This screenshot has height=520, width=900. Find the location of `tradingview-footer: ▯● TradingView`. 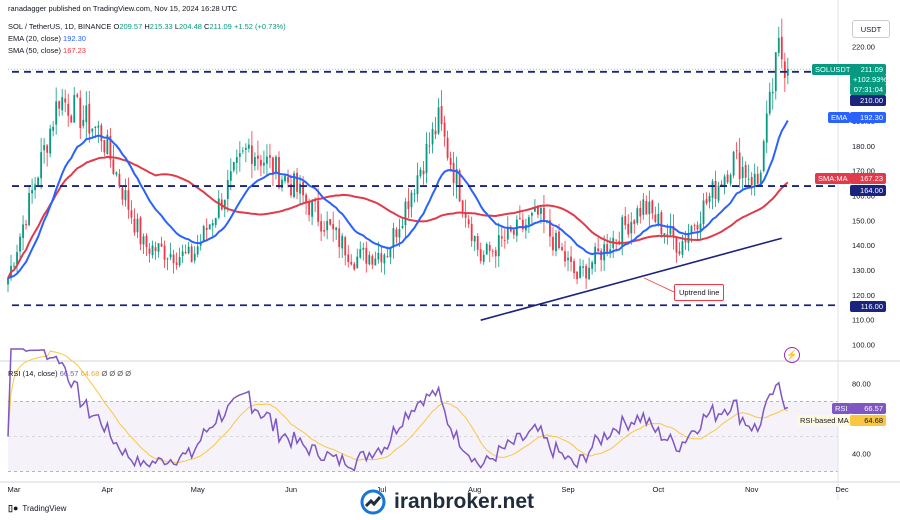

tradingview-footer: ▯● TradingView is located at coordinates (37, 508).